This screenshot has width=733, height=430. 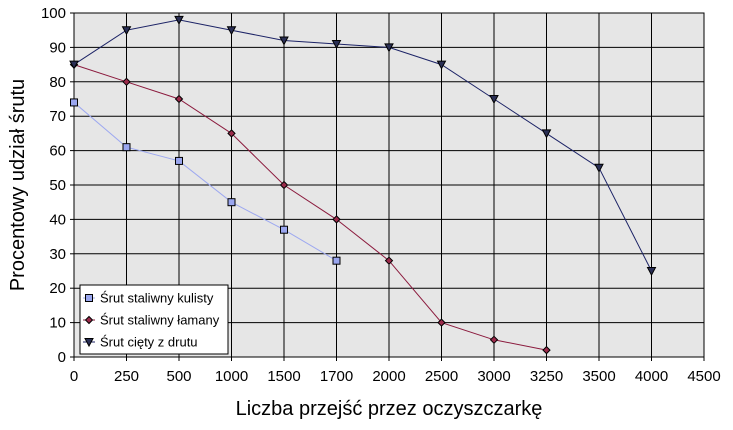 I want to click on y-tick-label: 80, so click(x=57, y=82).